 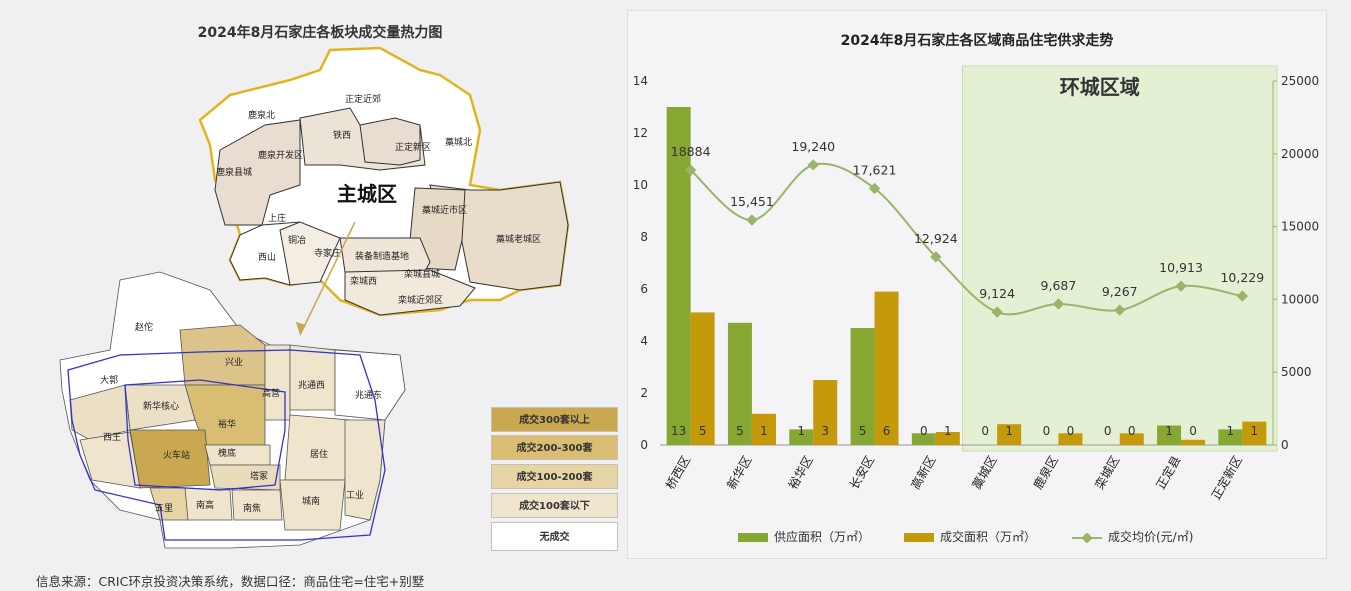 I want to click on connector-arrow, so click(x=327, y=278).